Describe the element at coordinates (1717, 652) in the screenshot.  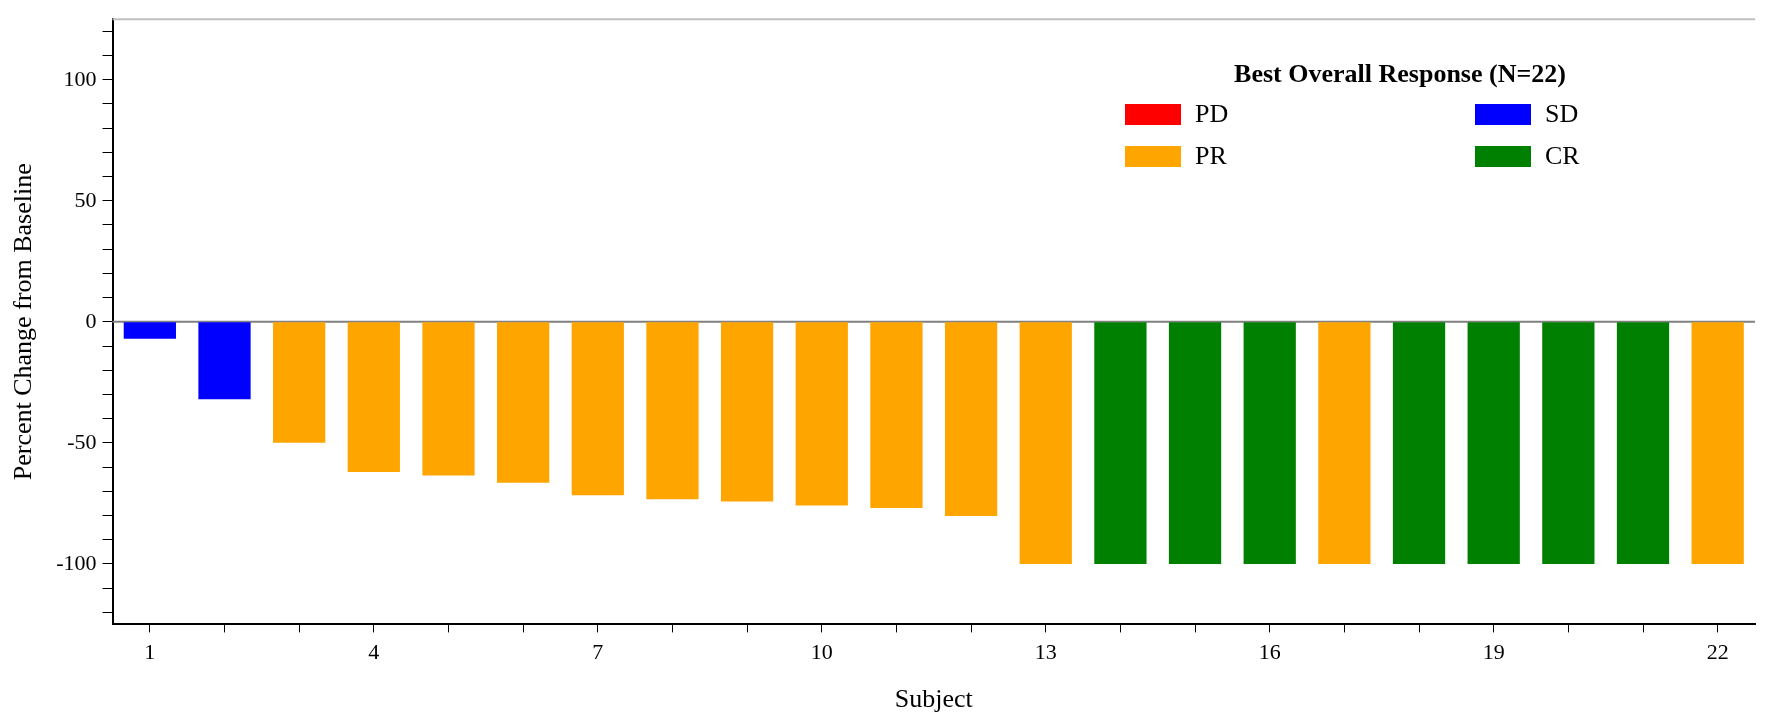
I see `x-tick-label: 22` at that location.